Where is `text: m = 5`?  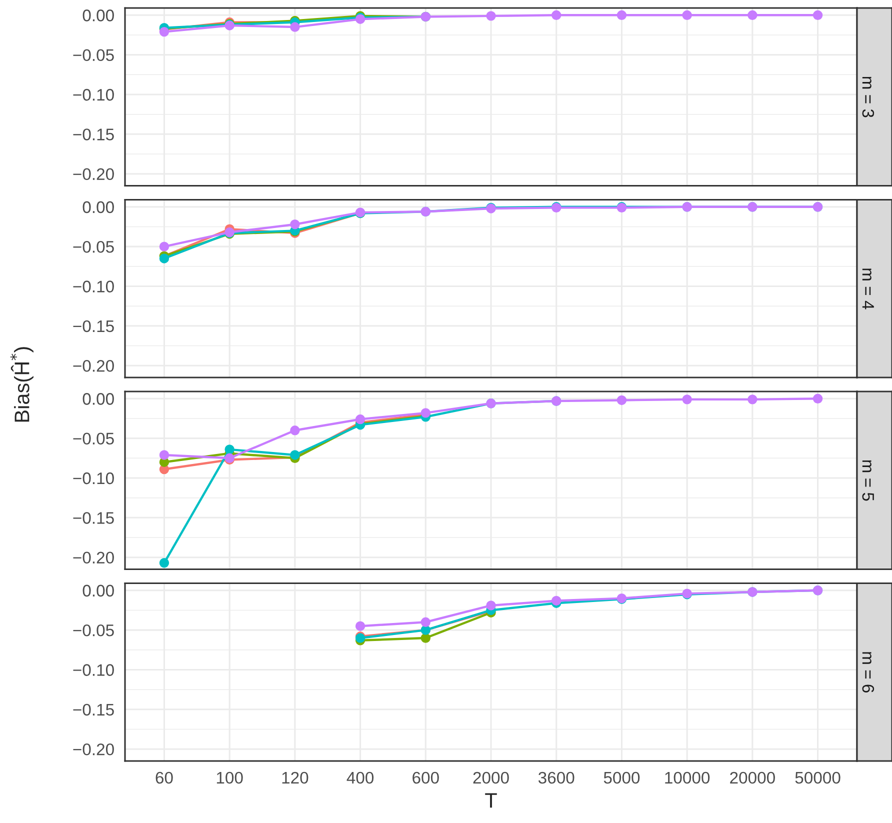 text: m = 5 is located at coordinates (868, 480).